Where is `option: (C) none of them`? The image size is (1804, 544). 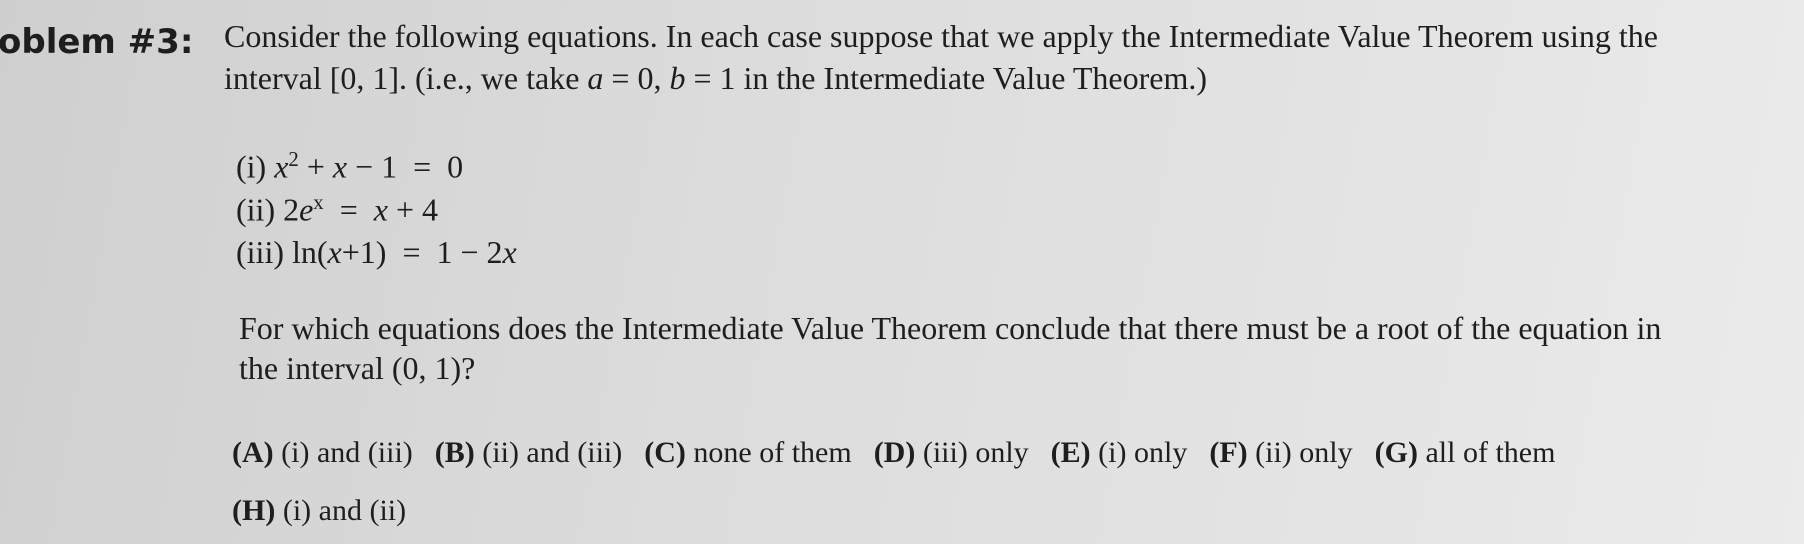 option: (C) none of them is located at coordinates (747, 452).